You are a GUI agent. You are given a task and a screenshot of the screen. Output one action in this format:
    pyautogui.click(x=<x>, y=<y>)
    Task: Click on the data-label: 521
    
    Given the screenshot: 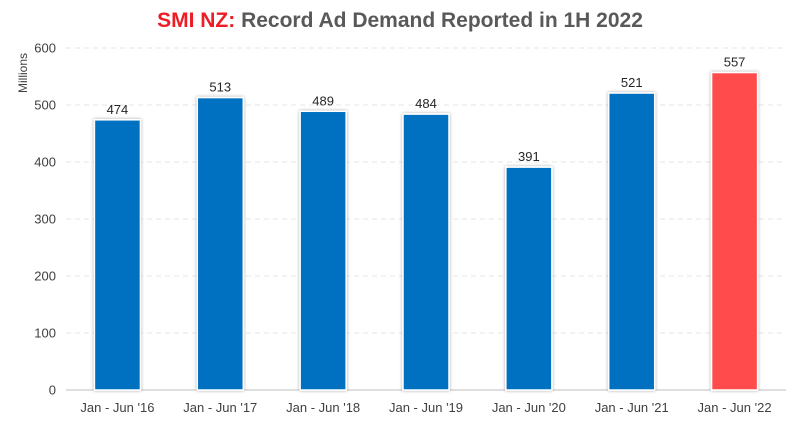 What is the action you would take?
    pyautogui.click(x=632, y=82)
    